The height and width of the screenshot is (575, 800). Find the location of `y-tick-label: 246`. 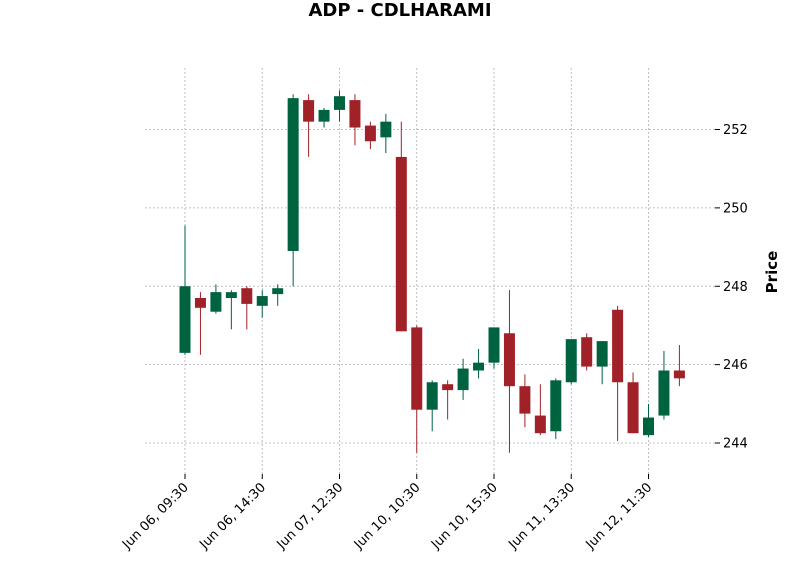

y-tick-label: 246 is located at coordinates (735, 365).